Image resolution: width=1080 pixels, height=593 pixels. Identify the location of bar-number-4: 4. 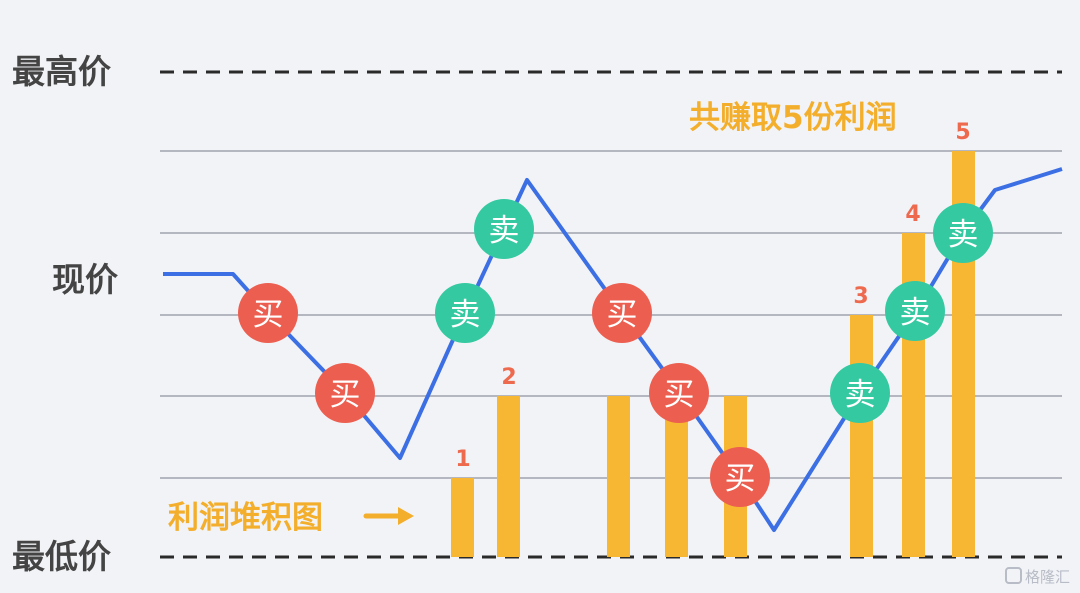
(912, 214).